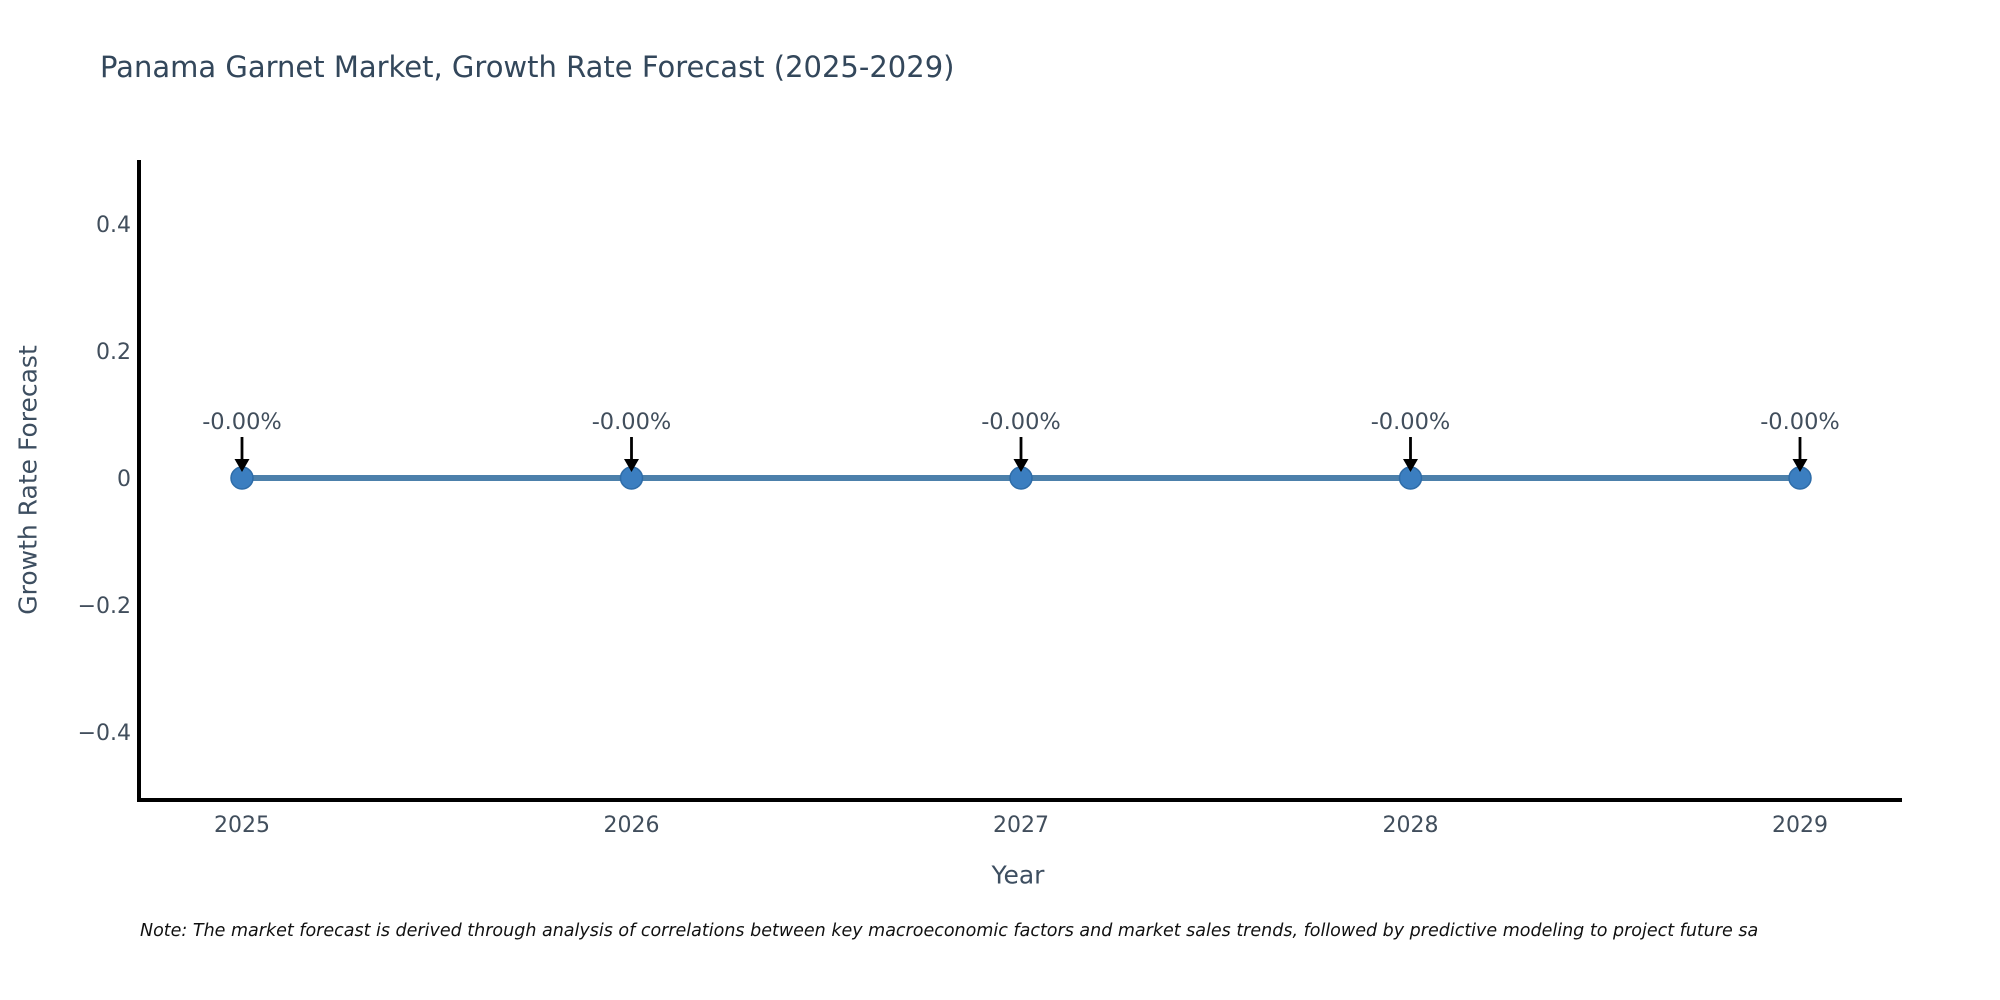 This screenshot has height=1000, width=2000. Describe the element at coordinates (104, 733) in the screenshot. I see `y-tick-label: −0.4` at that location.